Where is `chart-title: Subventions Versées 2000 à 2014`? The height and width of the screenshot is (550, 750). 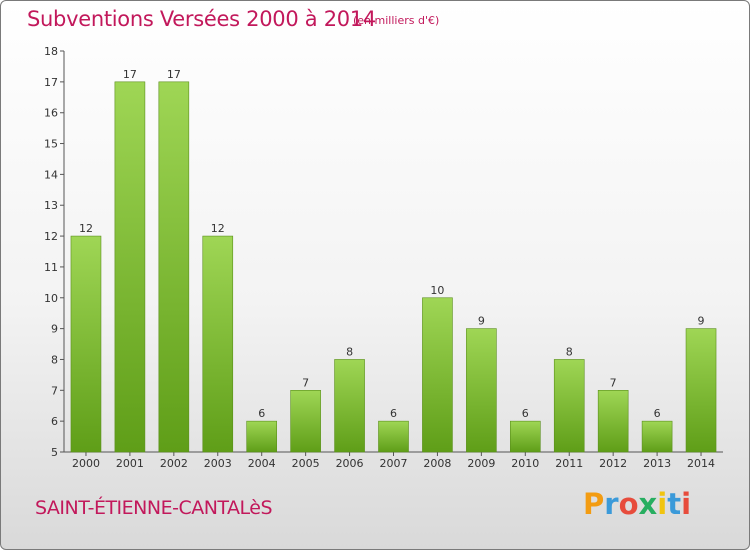
chart-title: Subventions Versées 2000 à 2014 is located at coordinates (201, 19).